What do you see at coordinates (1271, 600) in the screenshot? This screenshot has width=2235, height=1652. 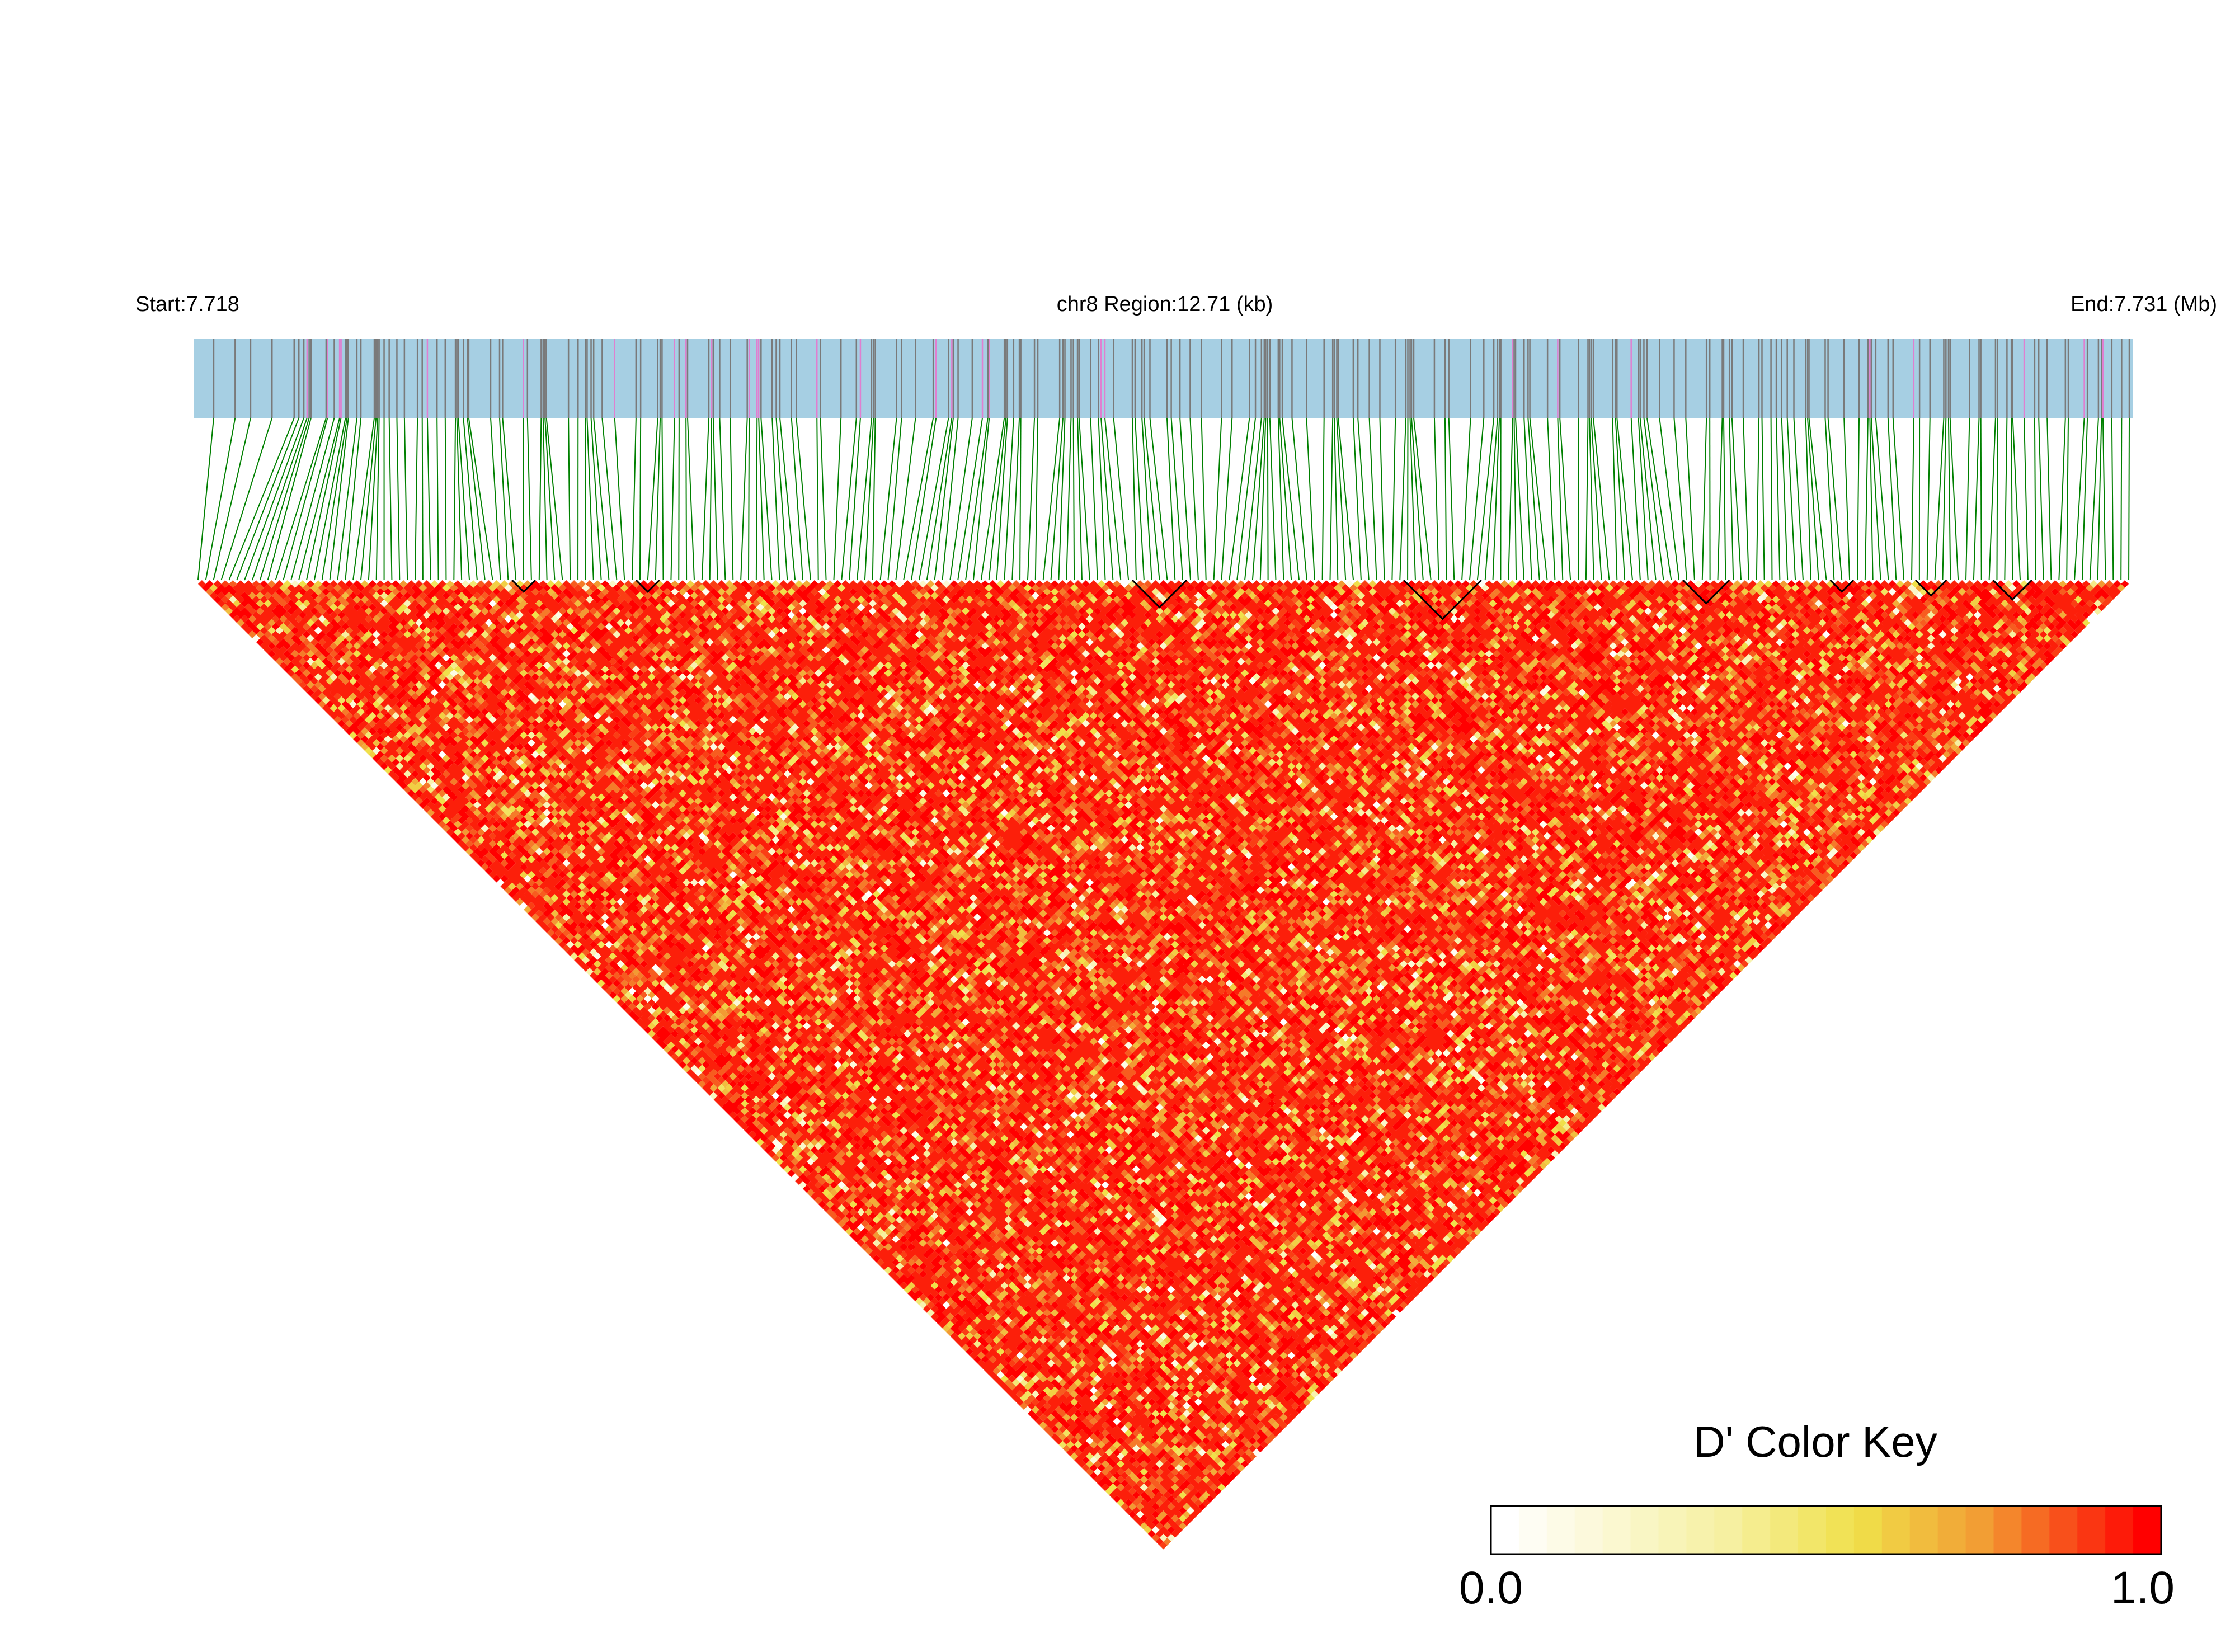 I see `haplotype-block-outlines` at bounding box center [1271, 600].